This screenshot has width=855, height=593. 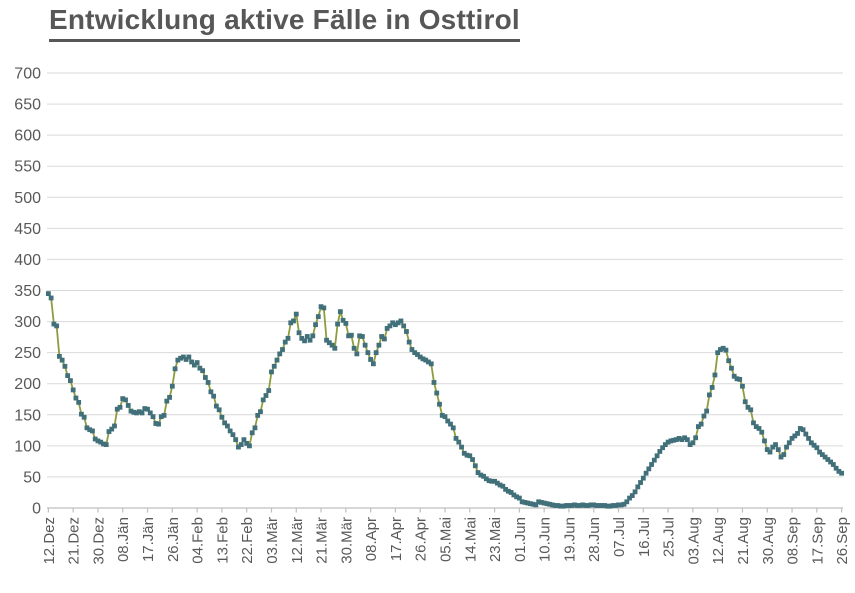 What do you see at coordinates (346, 540) in the screenshot?
I see `x-tick-label: 30.Mär` at bounding box center [346, 540].